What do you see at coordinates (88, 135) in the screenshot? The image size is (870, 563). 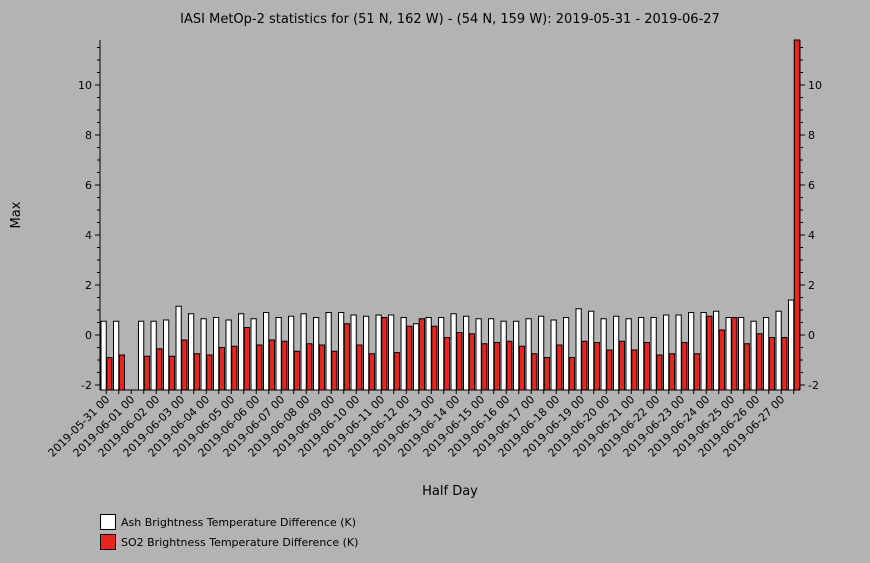 I see `y-tick-label: 8` at bounding box center [88, 135].